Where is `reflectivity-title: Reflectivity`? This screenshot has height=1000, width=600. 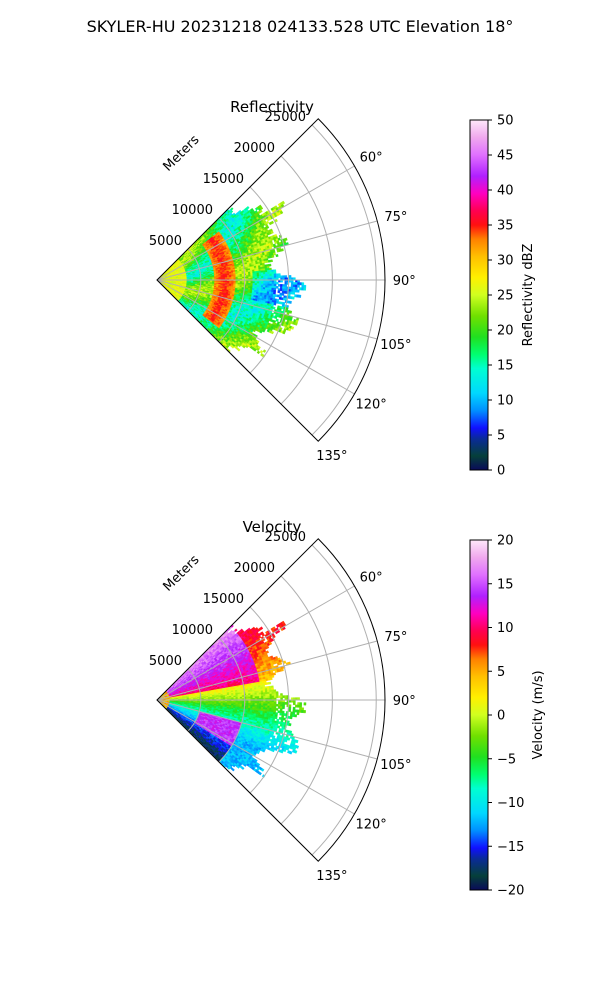
reflectivity-title: Reflectivity is located at coordinates (272, 107).